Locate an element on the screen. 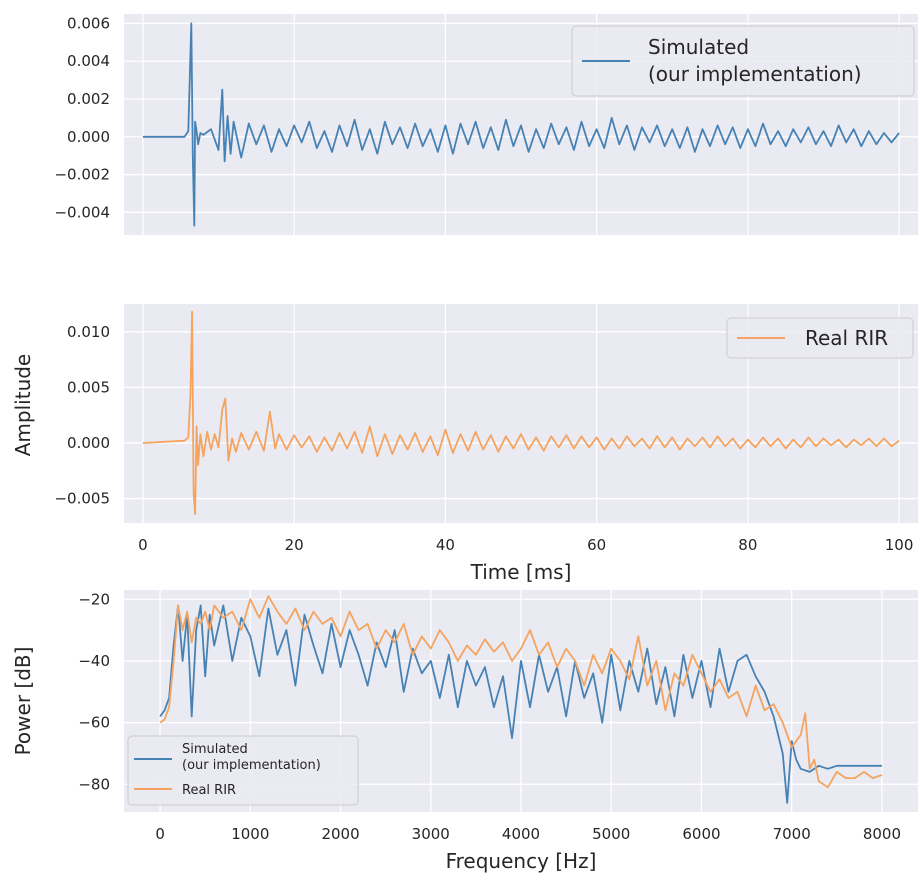 The width and height of the screenshot is (922, 875). y-tick-label: 0.006 is located at coordinates (88, 23).